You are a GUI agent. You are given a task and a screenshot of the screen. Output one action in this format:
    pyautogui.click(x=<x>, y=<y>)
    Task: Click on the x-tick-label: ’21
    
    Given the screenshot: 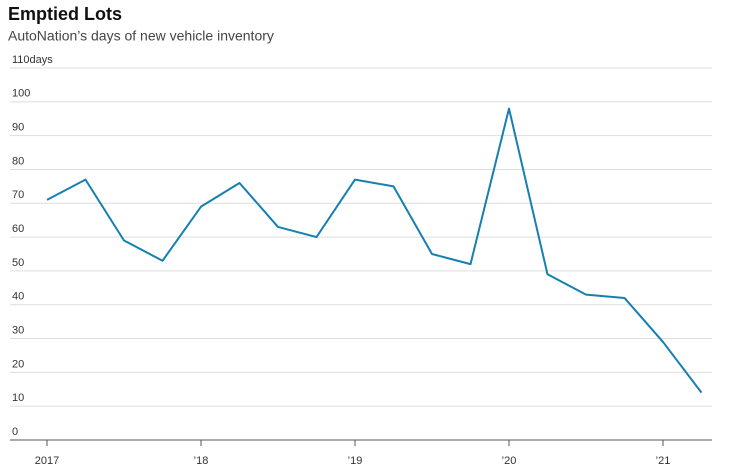 What is the action you would take?
    pyautogui.click(x=663, y=461)
    